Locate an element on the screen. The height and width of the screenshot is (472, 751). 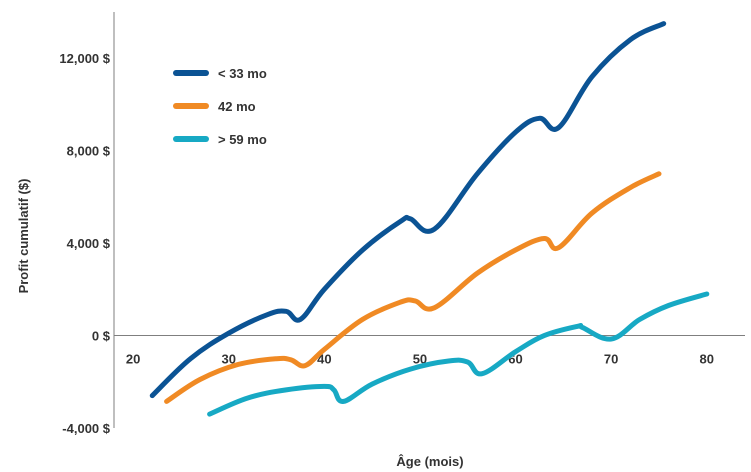
x-tick-labels: 20 30 40 50 60 70 80 is located at coordinates (420, 359).